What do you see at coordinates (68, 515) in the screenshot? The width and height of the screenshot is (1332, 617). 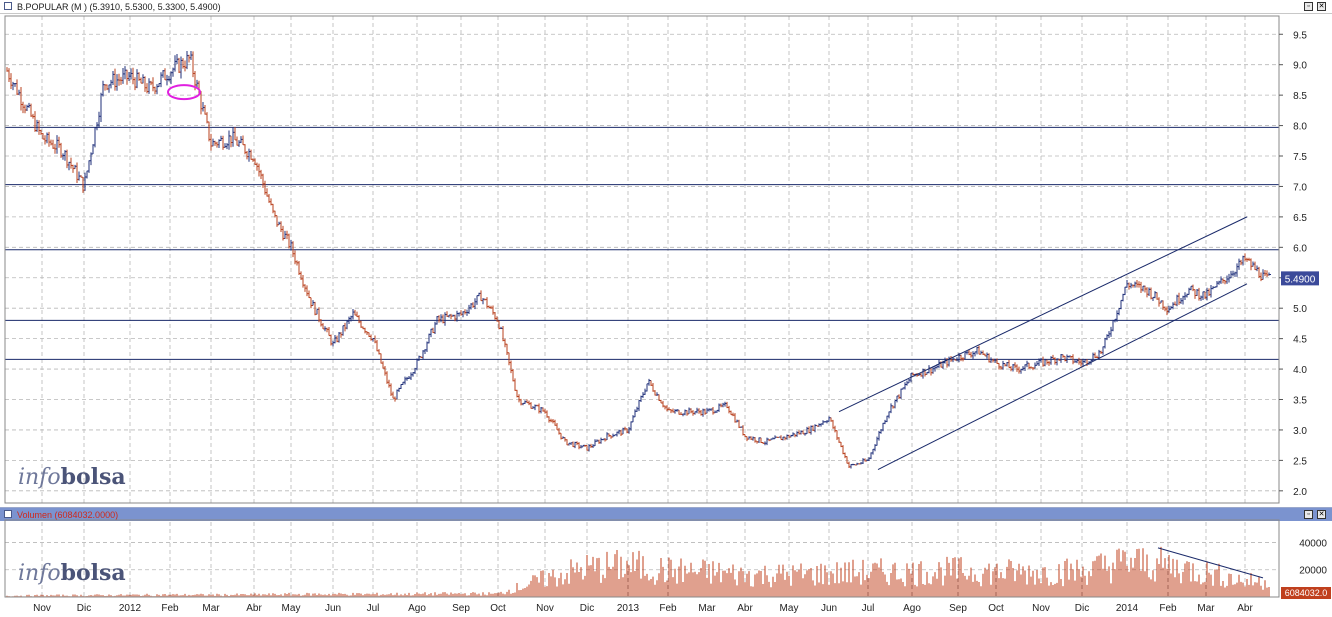 I see `volume-panel-title: Volumen (6084032.0000)` at bounding box center [68, 515].